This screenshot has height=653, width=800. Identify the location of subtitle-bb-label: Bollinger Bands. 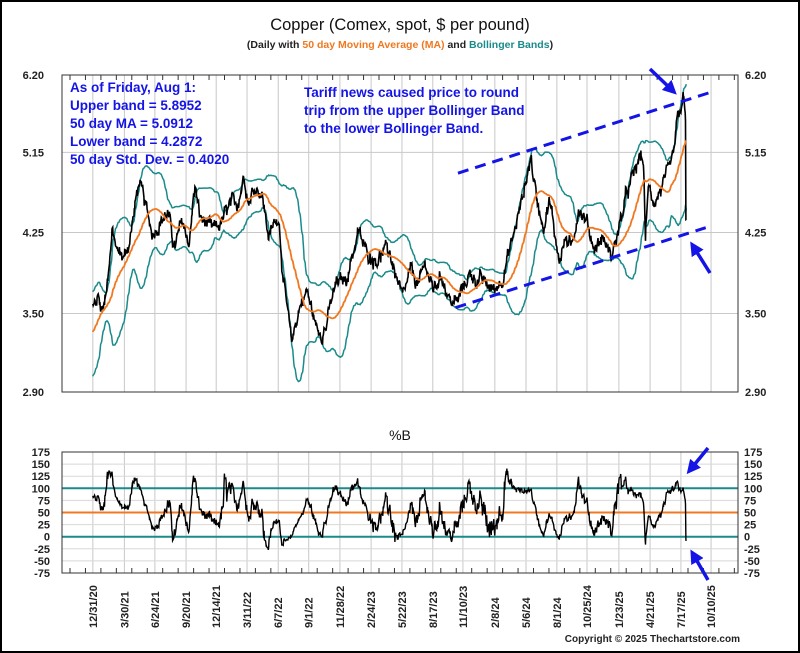
(509, 45).